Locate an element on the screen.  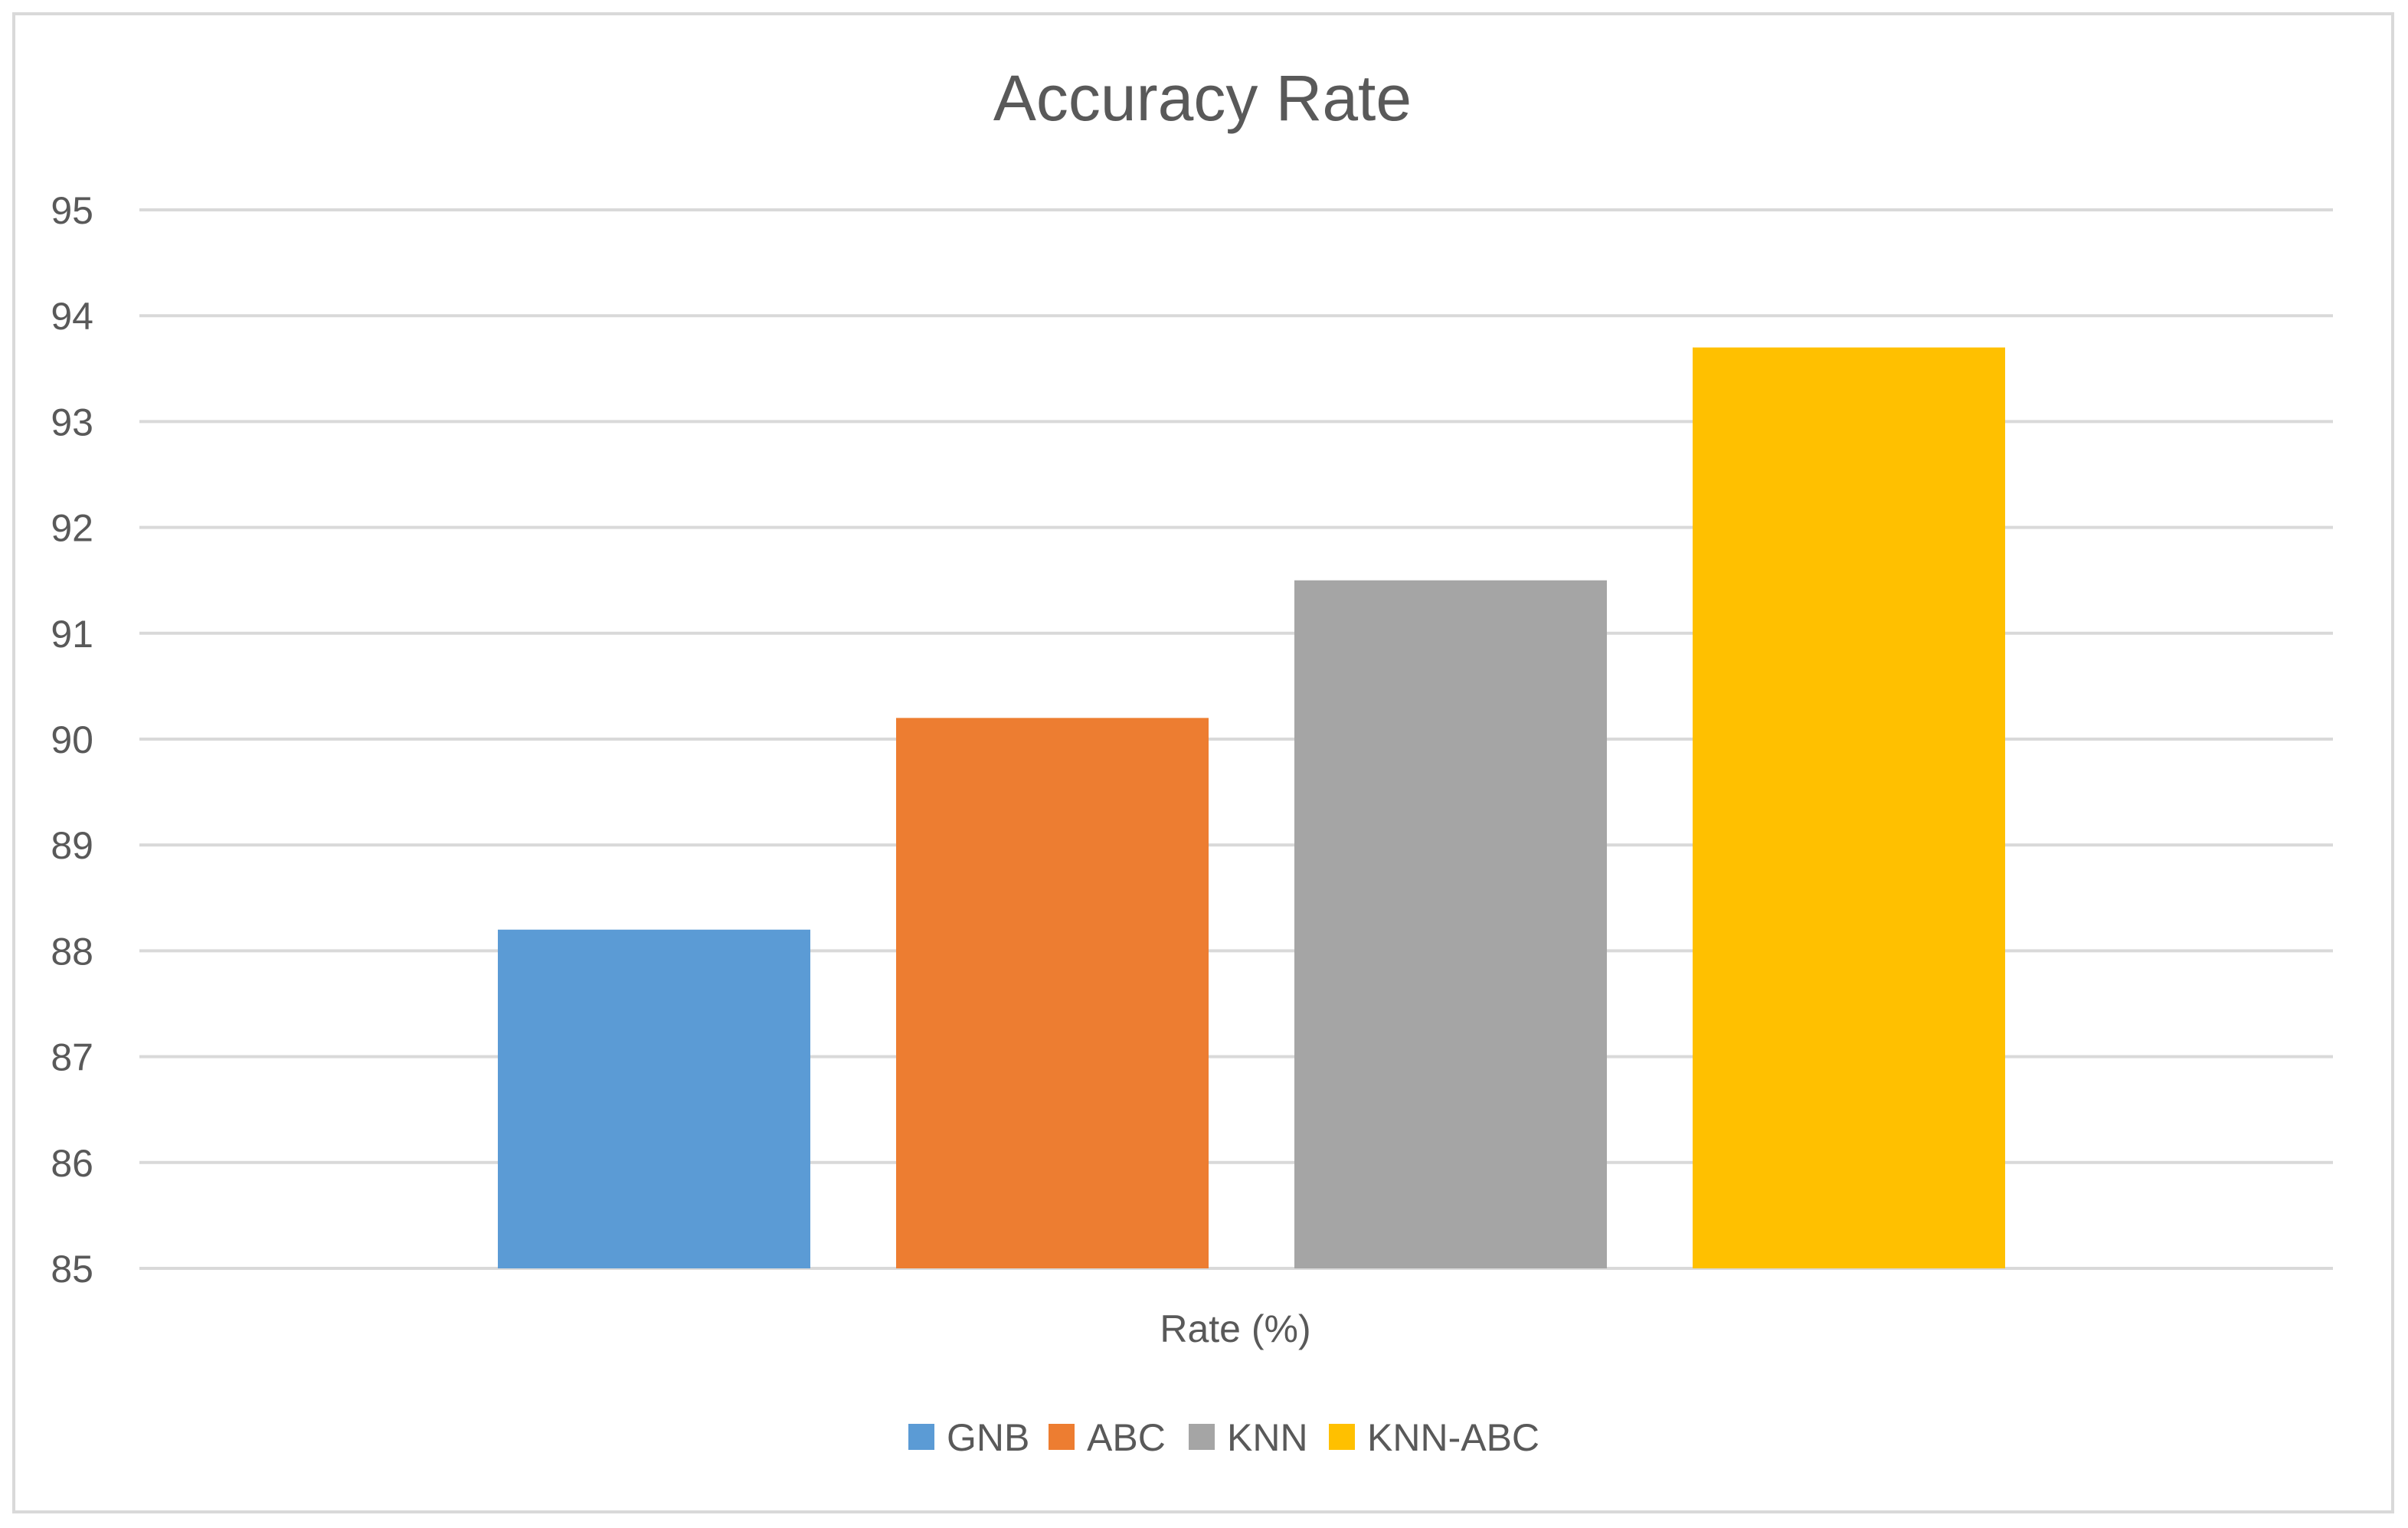
legend-swatch-knn-abc is located at coordinates (1342, 1437).